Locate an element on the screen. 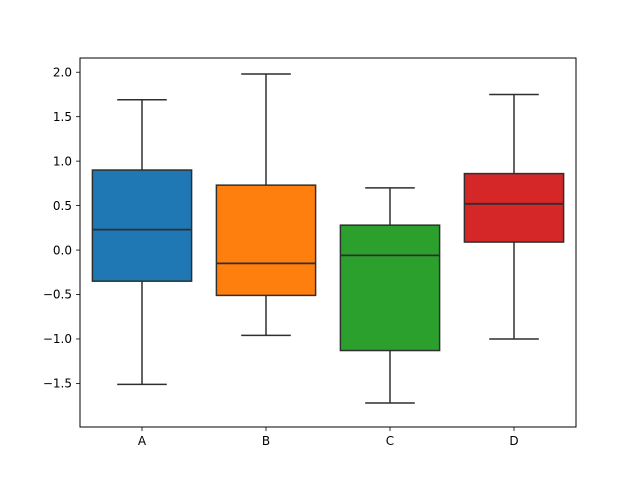 This screenshot has width=640, height=484. x-tick-label: C is located at coordinates (390, 441).